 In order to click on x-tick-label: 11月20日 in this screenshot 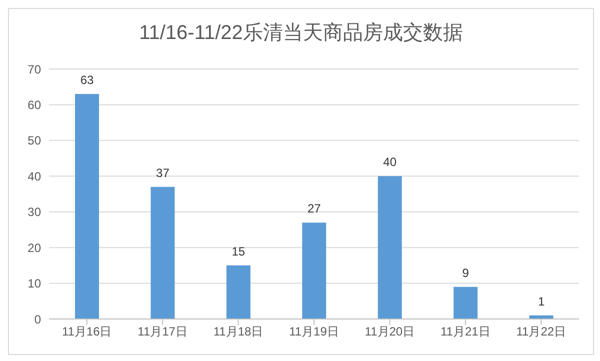, I will do `click(389, 331)`.